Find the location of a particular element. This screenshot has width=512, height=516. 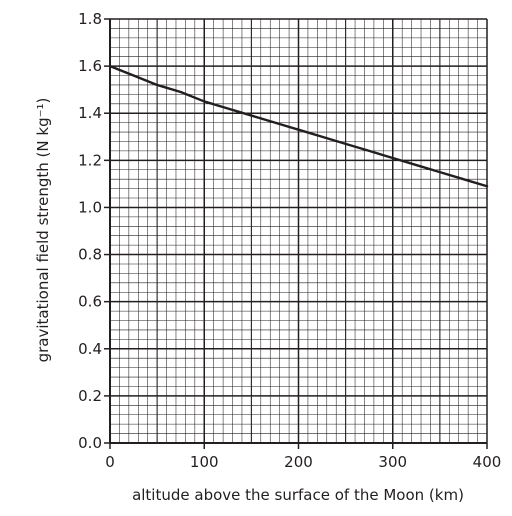

y-tick-label: 1.0 is located at coordinates (90, 207).